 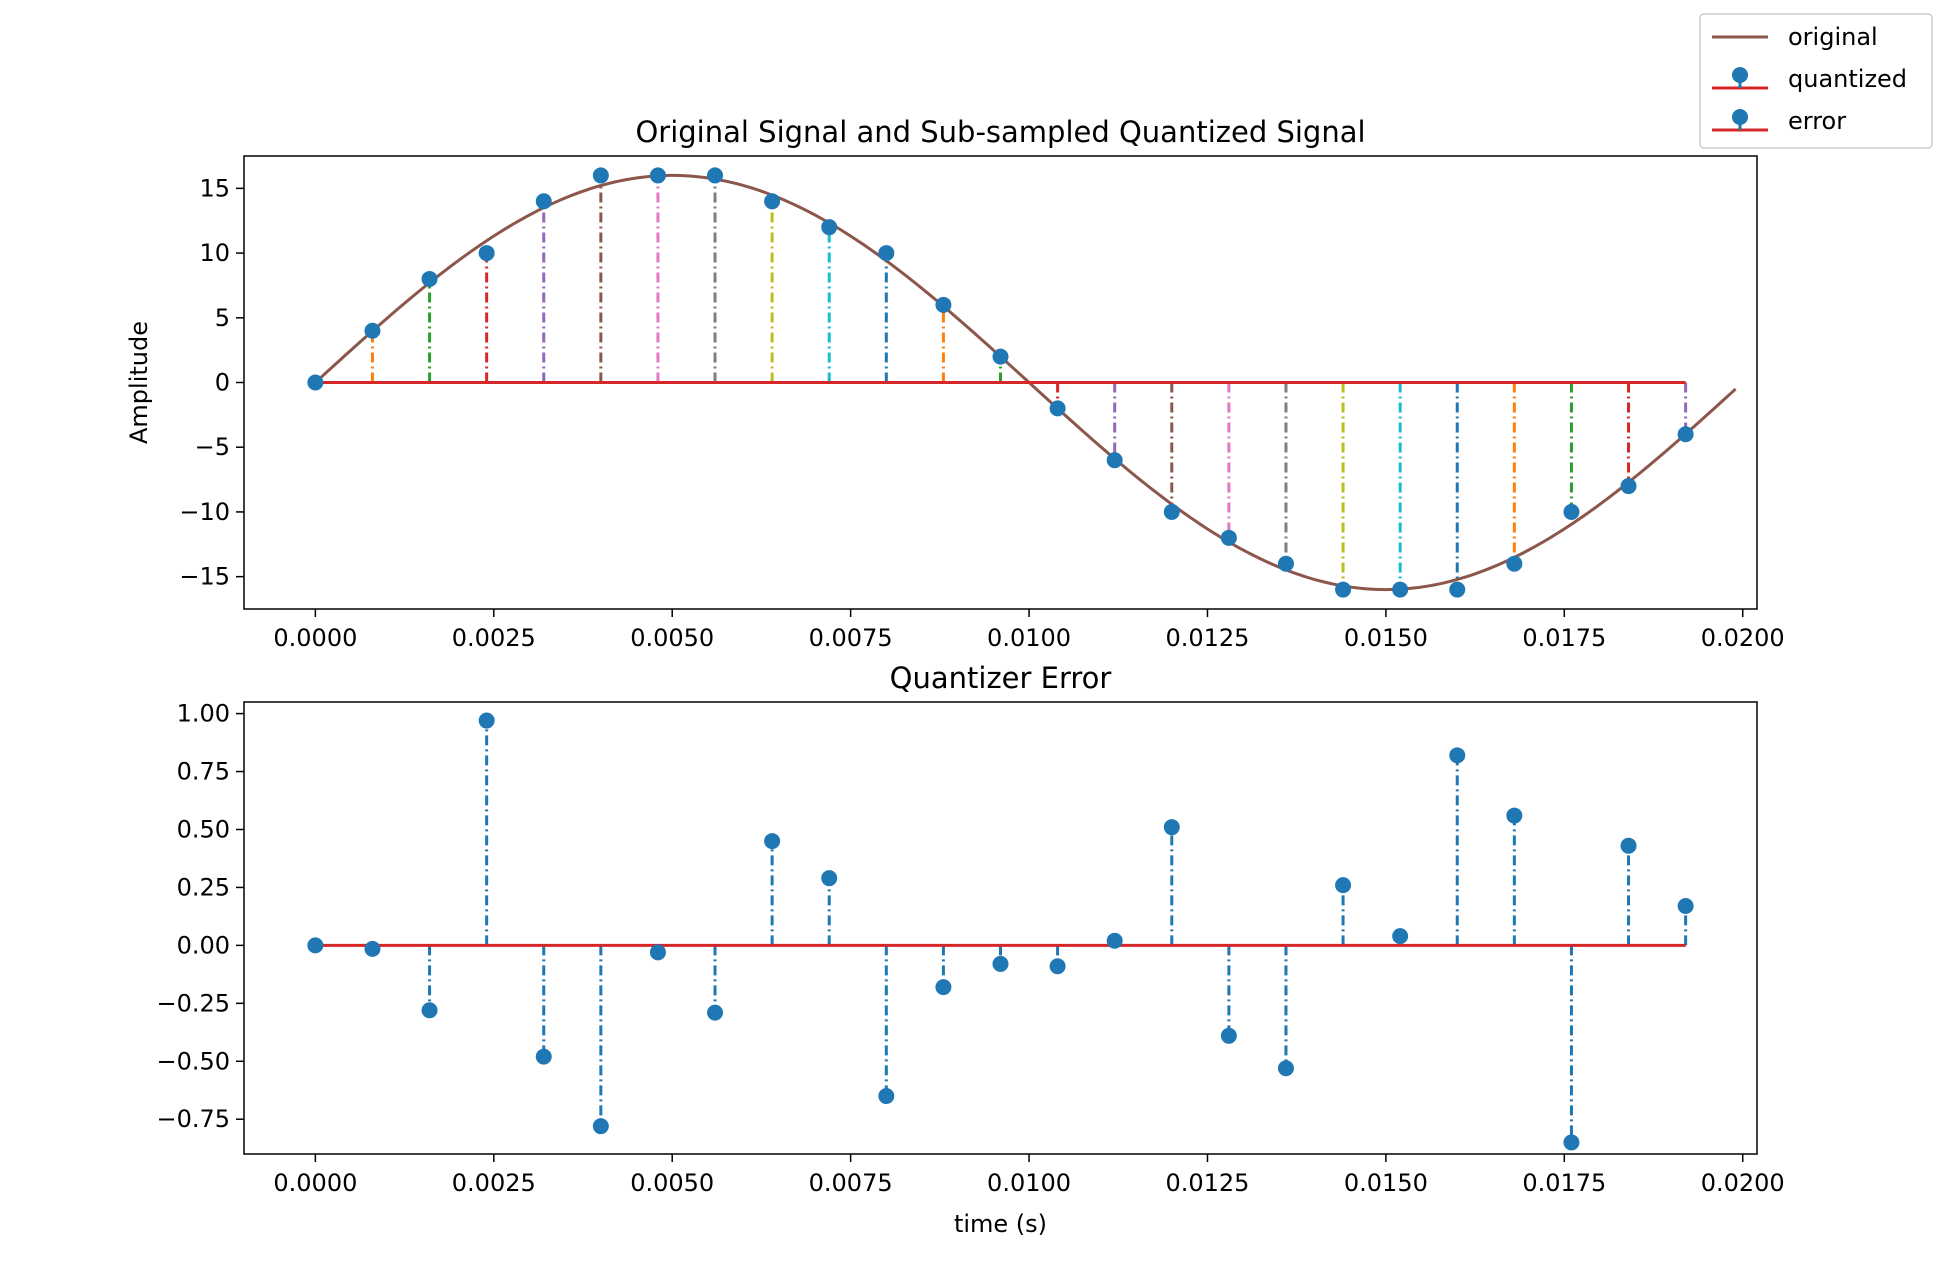 I want to click on signal-y-tick-label: −10, so click(x=204, y=512).